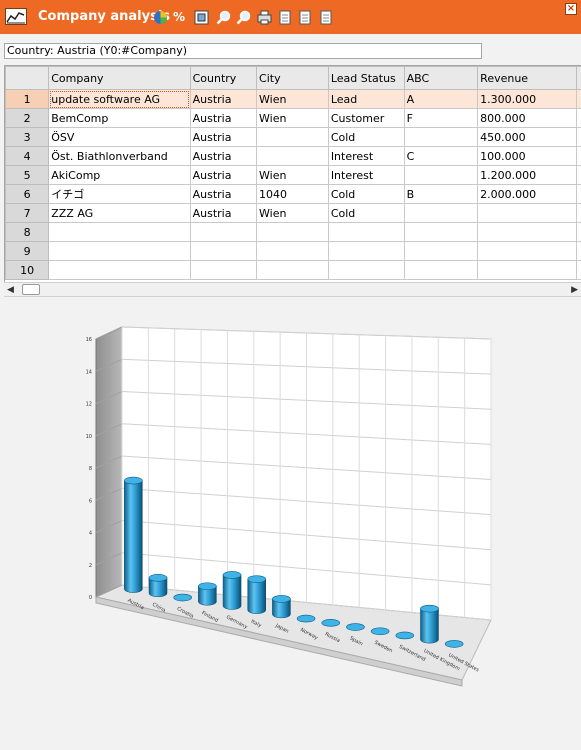  Describe the element at coordinates (441, 194) in the screenshot. I see `table-cell: B` at that location.